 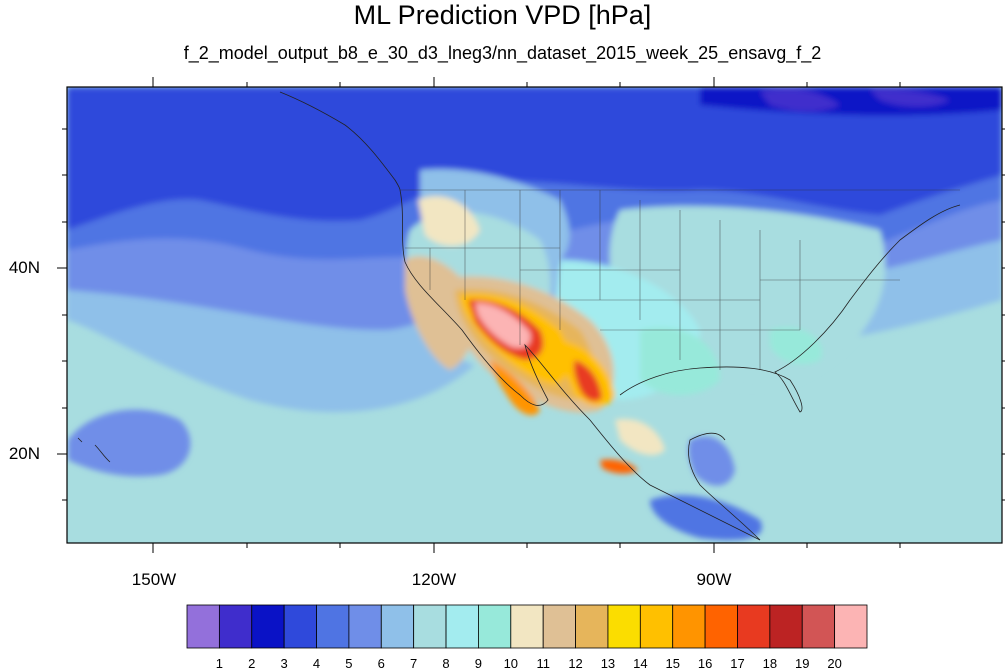 What do you see at coordinates (284, 663) in the screenshot?
I see `colorbar-label: 3` at bounding box center [284, 663].